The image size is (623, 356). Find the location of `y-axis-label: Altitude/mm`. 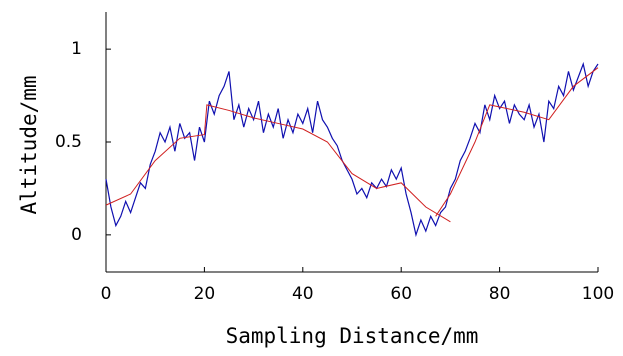

y-axis-label: Altitude/mm is located at coordinates (29, 144).